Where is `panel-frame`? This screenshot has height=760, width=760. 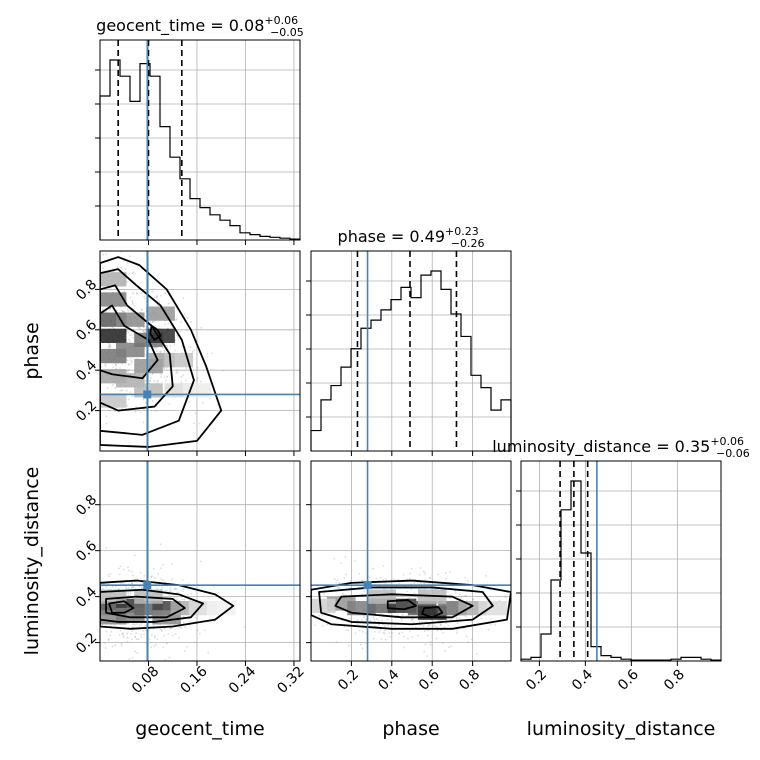
panel-frame is located at coordinates (411, 351).